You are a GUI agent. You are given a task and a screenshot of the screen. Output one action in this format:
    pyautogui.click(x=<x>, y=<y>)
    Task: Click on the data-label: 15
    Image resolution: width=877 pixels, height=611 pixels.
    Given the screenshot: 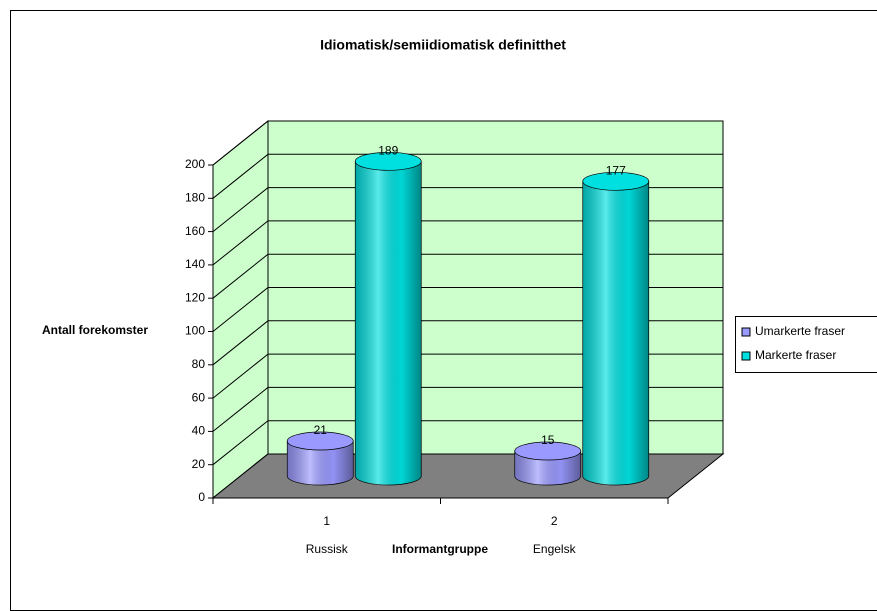 What is the action you would take?
    pyautogui.click(x=548, y=440)
    